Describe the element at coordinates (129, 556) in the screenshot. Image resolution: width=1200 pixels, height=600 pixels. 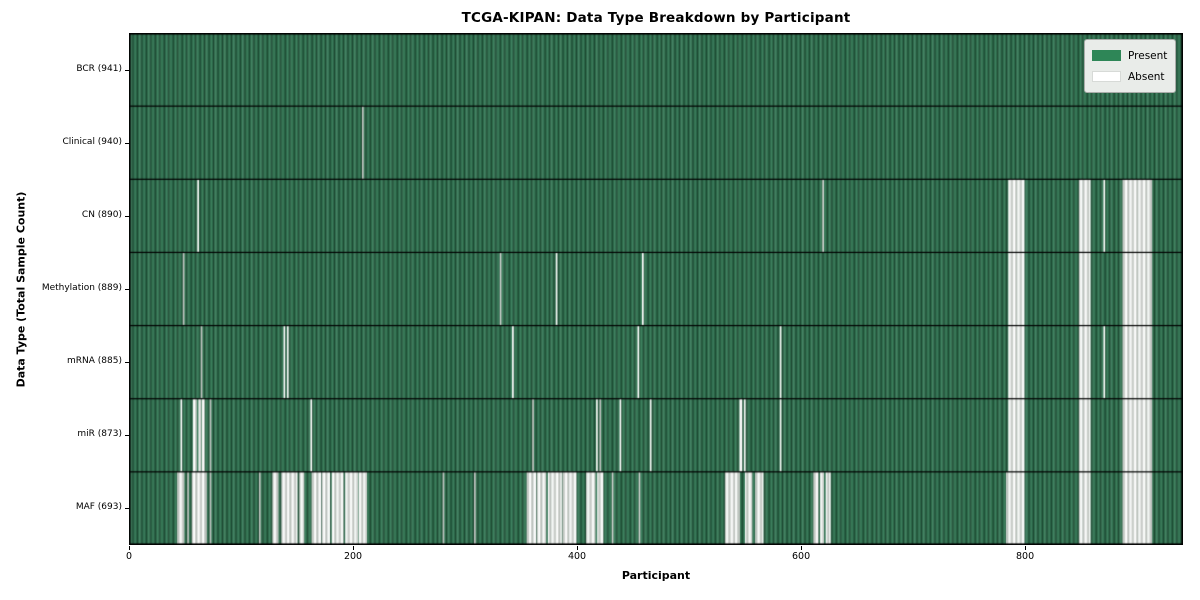
I see `x-tick-label-0: 0` at that location.